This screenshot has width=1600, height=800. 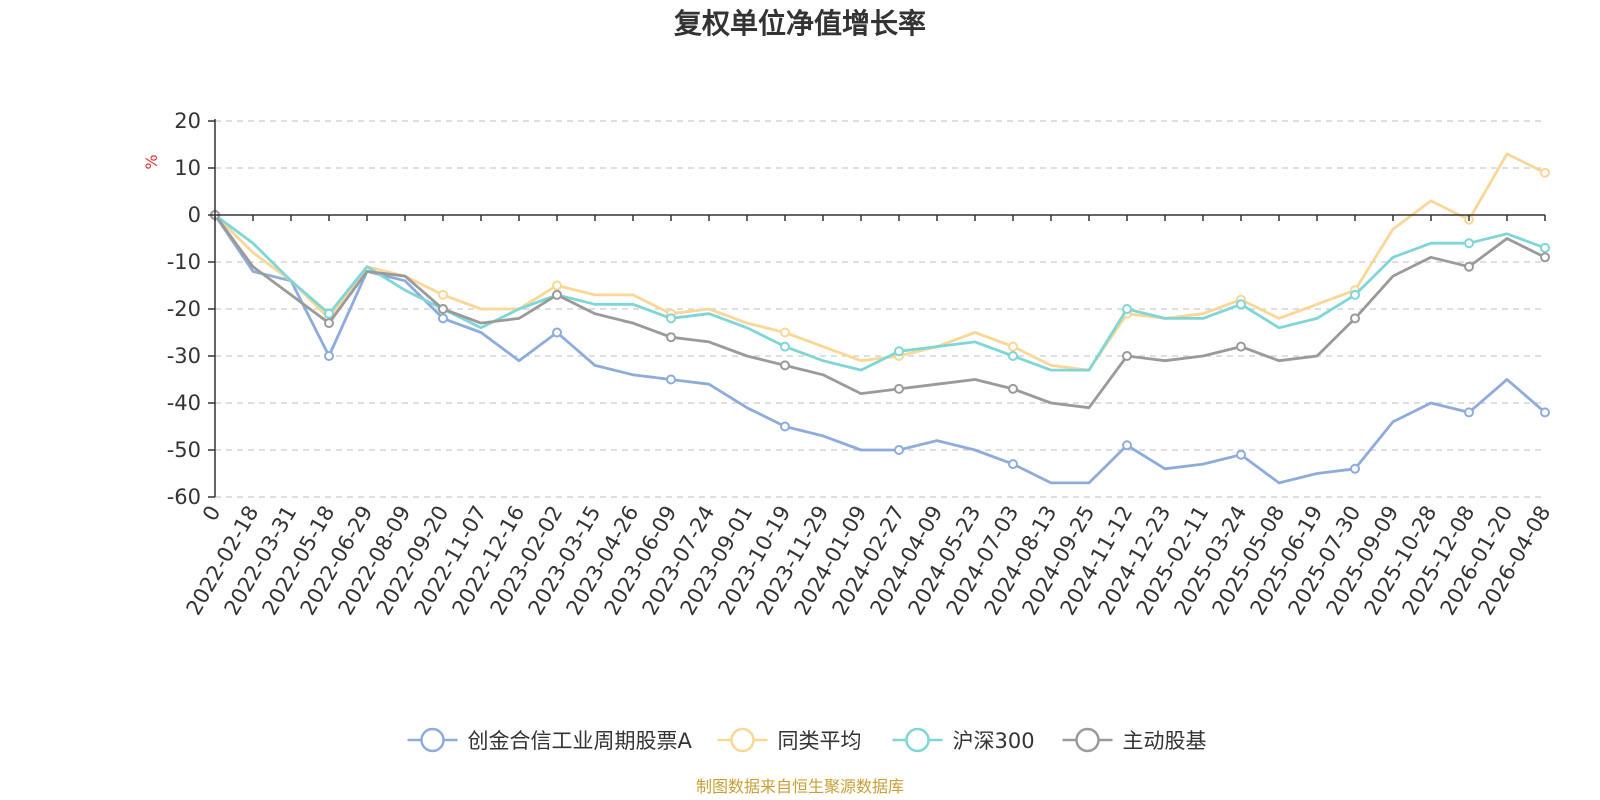 I want to click on y-tick-label: -60, so click(x=184, y=497).